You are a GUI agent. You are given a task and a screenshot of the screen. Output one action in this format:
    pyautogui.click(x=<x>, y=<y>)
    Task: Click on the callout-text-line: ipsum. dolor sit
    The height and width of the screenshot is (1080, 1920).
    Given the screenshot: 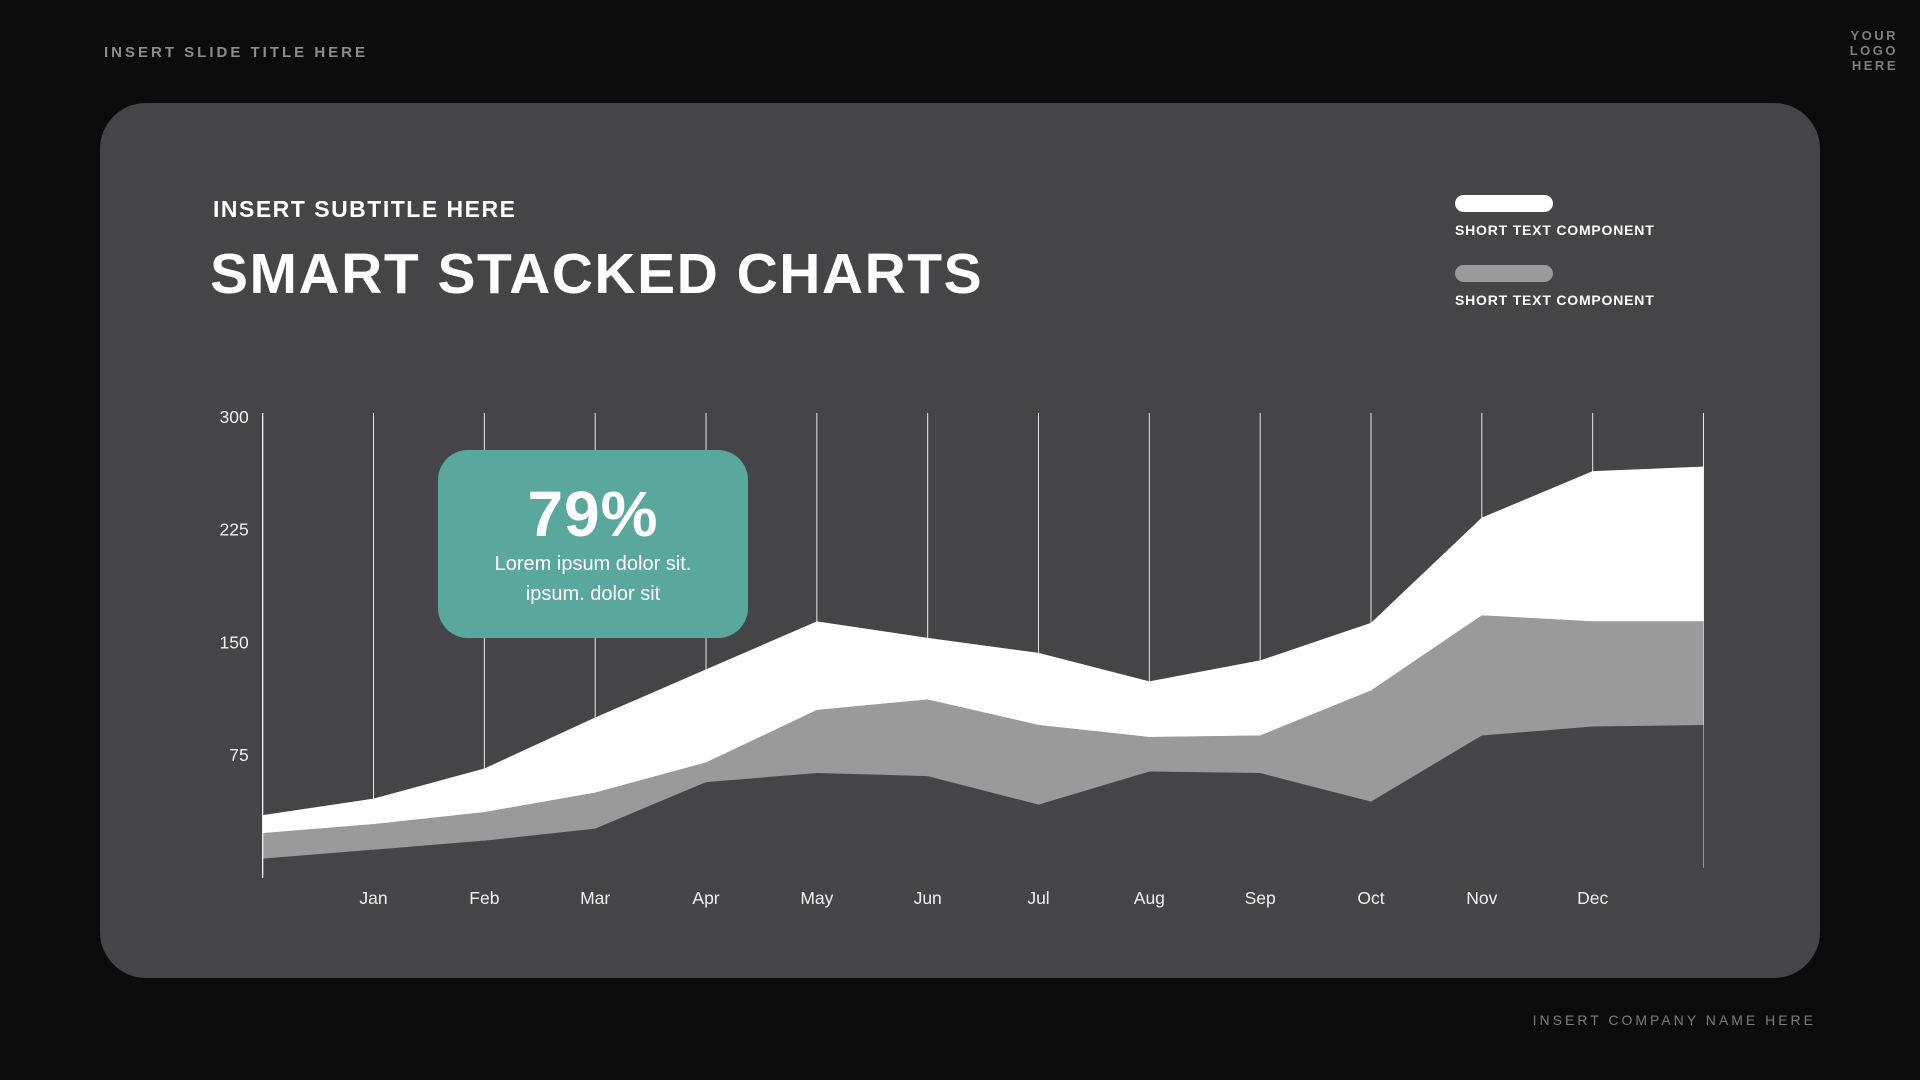 What is the action you would take?
    pyautogui.click(x=593, y=594)
    